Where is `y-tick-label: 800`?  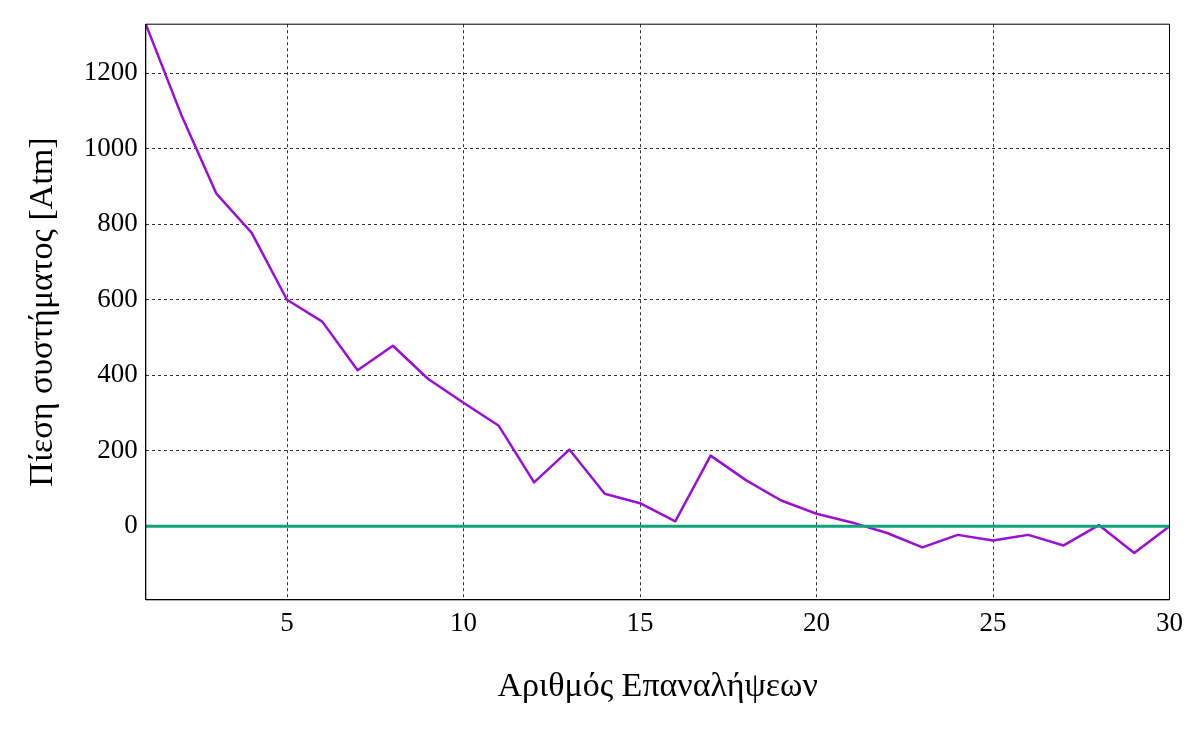
y-tick-label: 800 is located at coordinates (117, 222).